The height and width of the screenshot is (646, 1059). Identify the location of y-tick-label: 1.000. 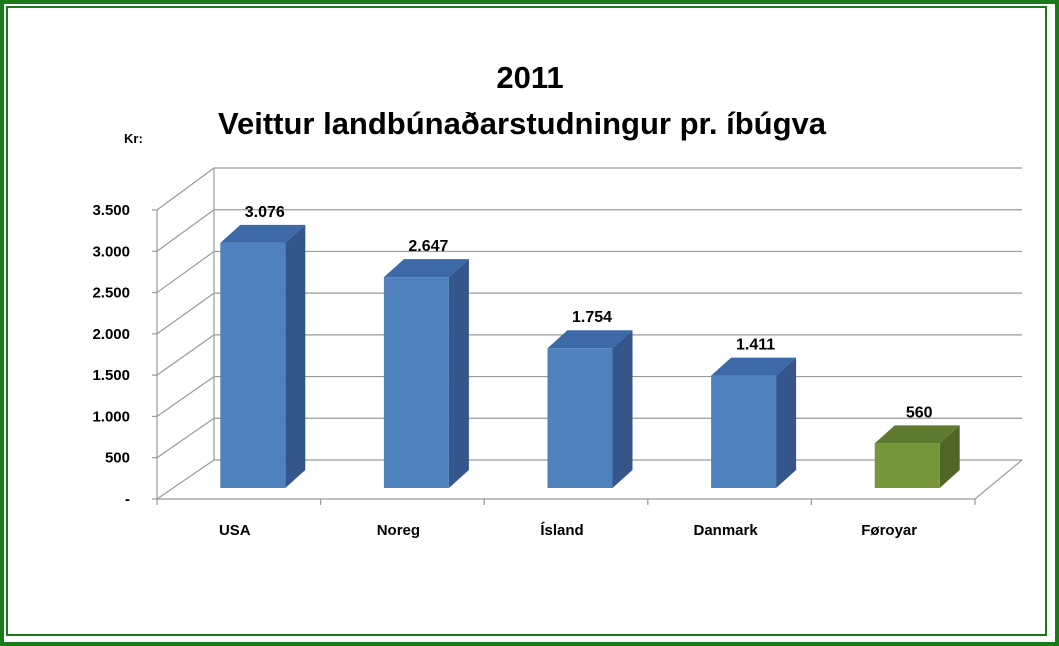
(111, 416).